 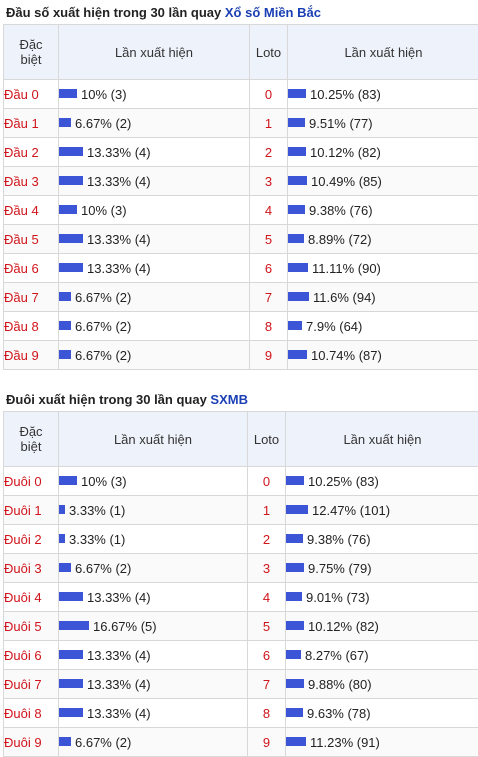 I want to click on xsmb-link: Xổ số Miền Bắc, so click(x=273, y=12).